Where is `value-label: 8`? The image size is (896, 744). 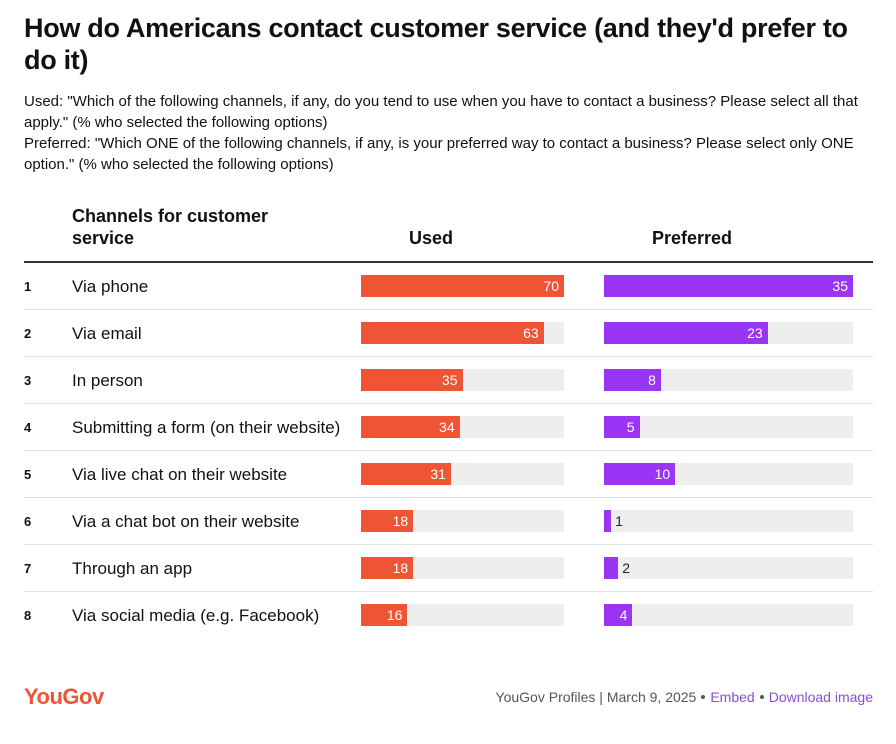 value-label: 8 is located at coordinates (652, 380).